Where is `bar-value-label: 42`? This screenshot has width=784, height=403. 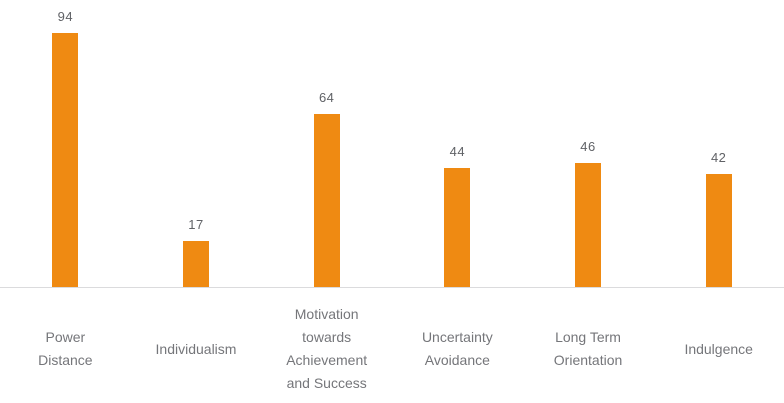 bar-value-label: 42 is located at coordinates (718, 157).